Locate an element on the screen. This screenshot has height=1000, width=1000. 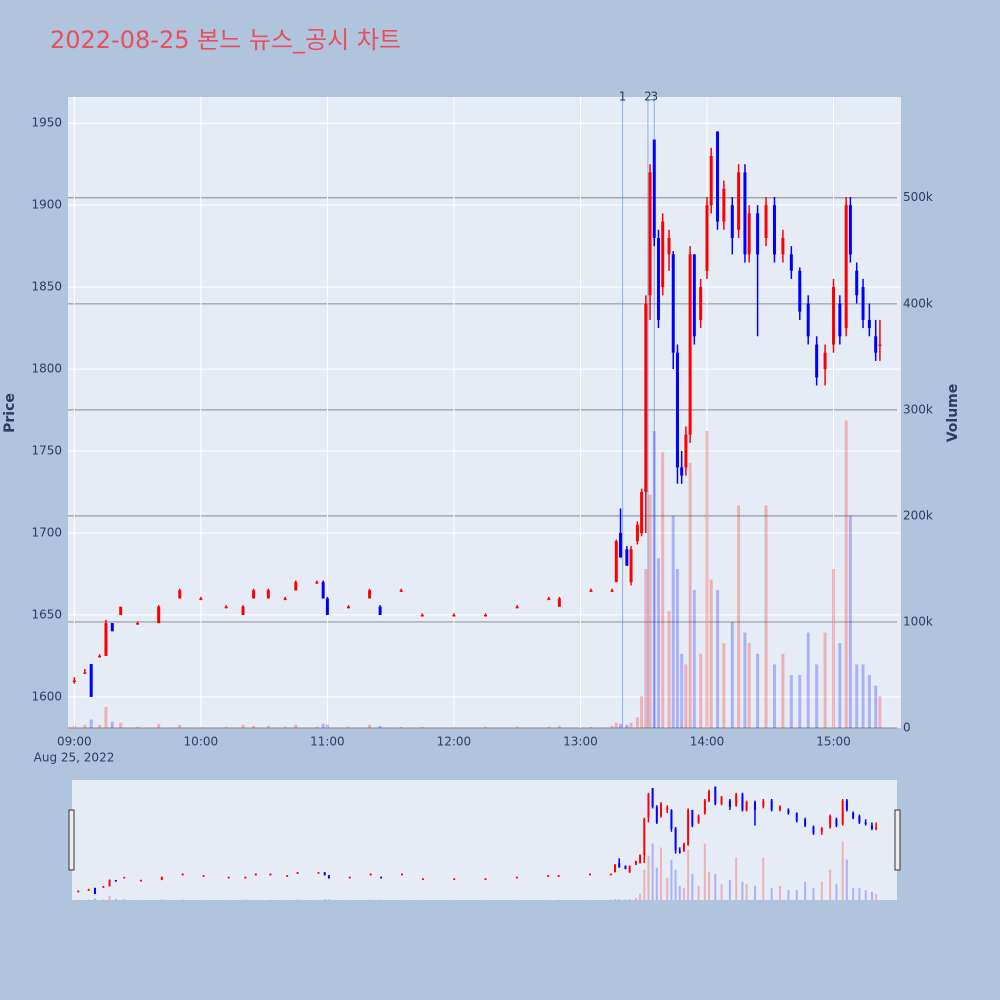
y2-tick-label: 100k is located at coordinates (918, 621).